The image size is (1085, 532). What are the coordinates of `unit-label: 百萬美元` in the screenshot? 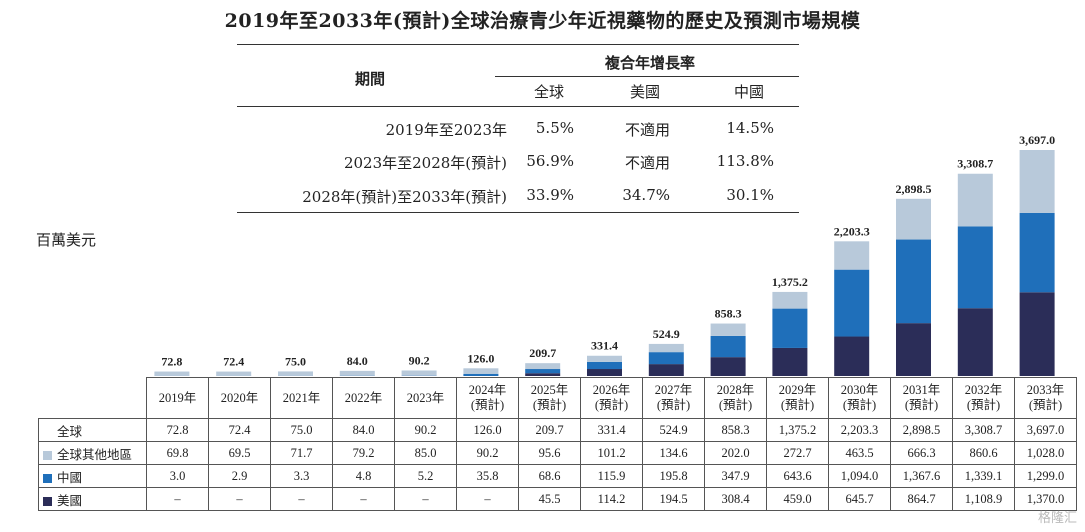 It's located at (66, 240).